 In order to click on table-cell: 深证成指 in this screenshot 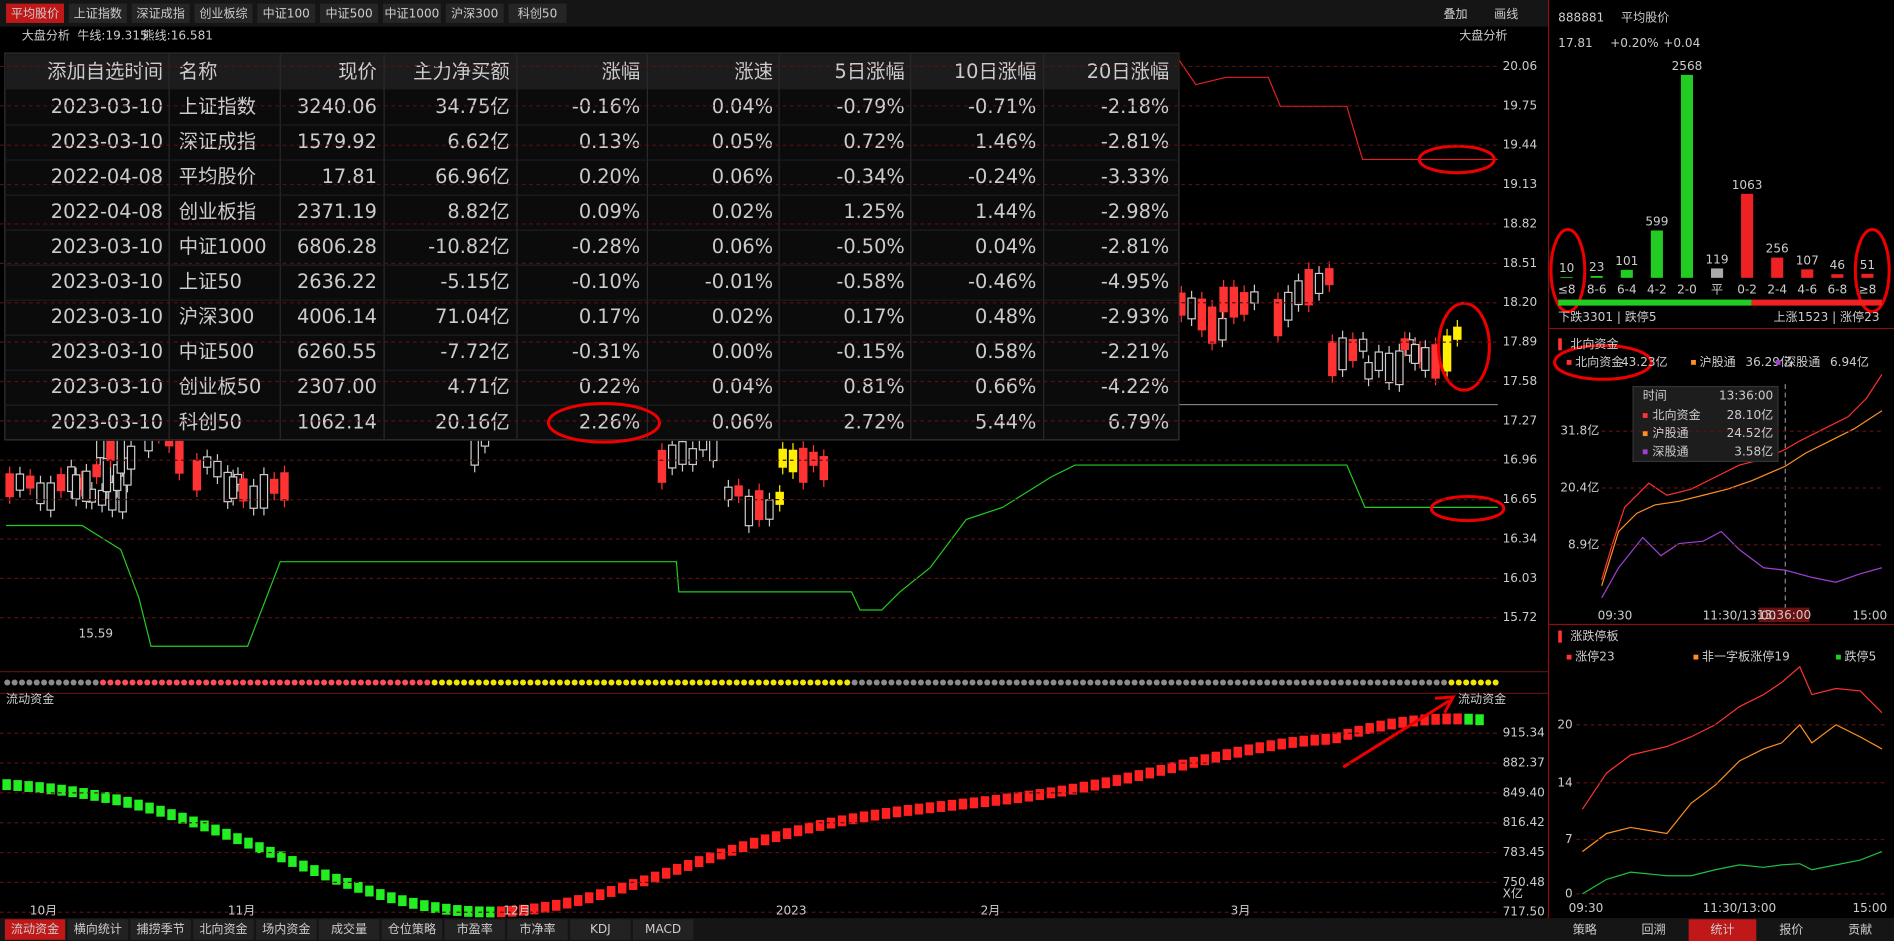, I will do `click(217, 141)`.